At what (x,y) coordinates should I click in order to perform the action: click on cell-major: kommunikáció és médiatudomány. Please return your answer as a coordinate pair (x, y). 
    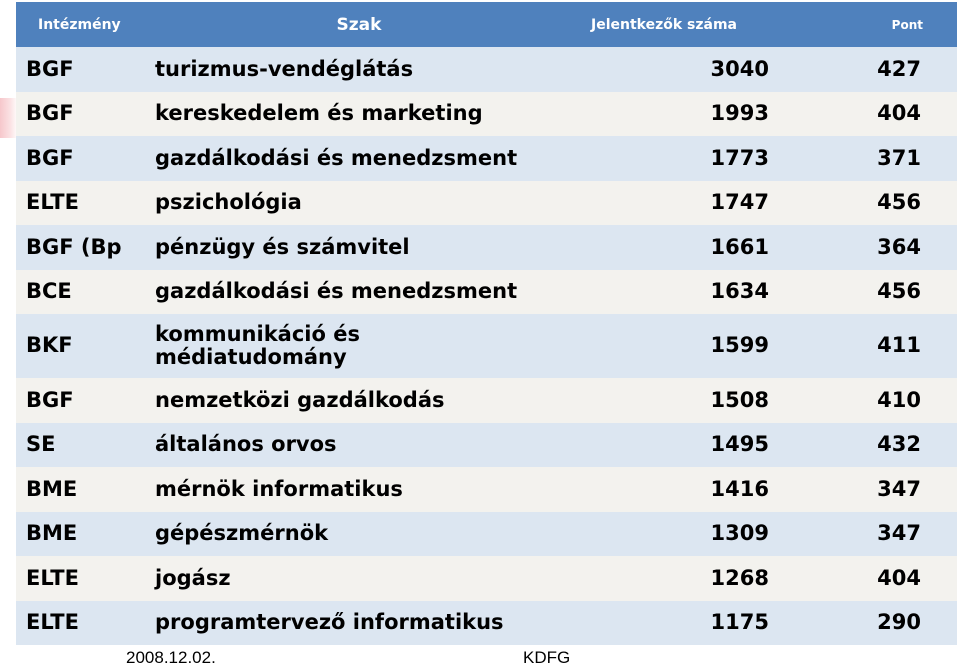
    Looking at the image, I should click on (257, 345).